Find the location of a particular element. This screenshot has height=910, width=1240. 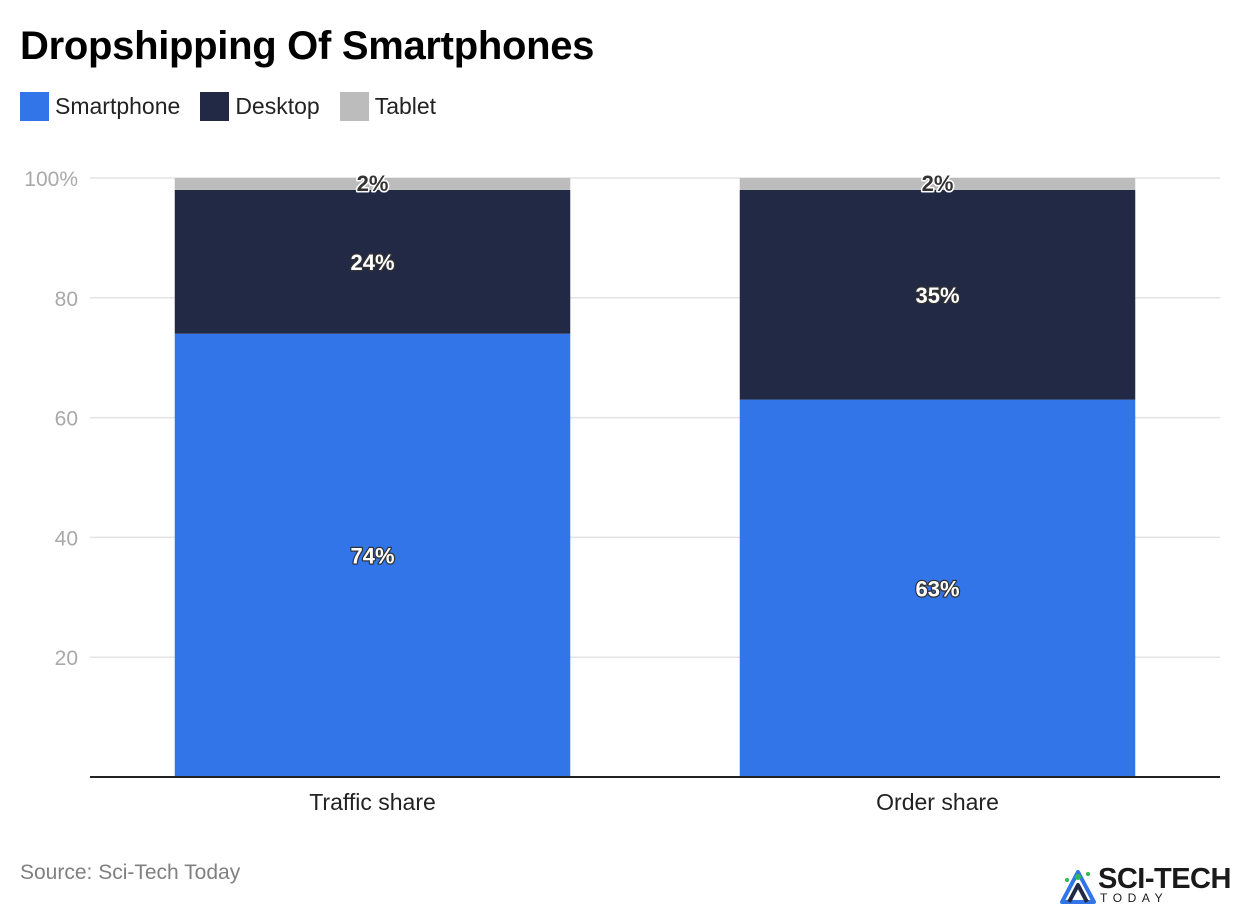

x-tick-label: Traffic share is located at coordinates (372, 802).